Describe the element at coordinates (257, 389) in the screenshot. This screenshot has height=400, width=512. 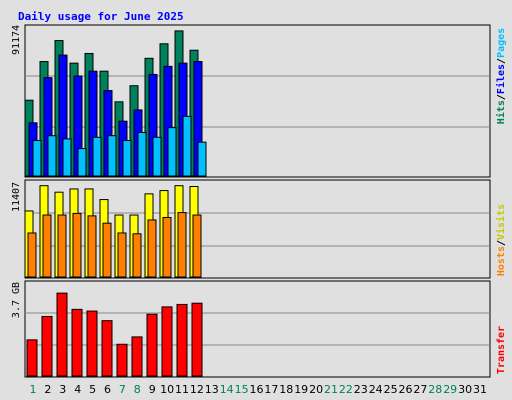
I see `day-label-16: 16` at that location.